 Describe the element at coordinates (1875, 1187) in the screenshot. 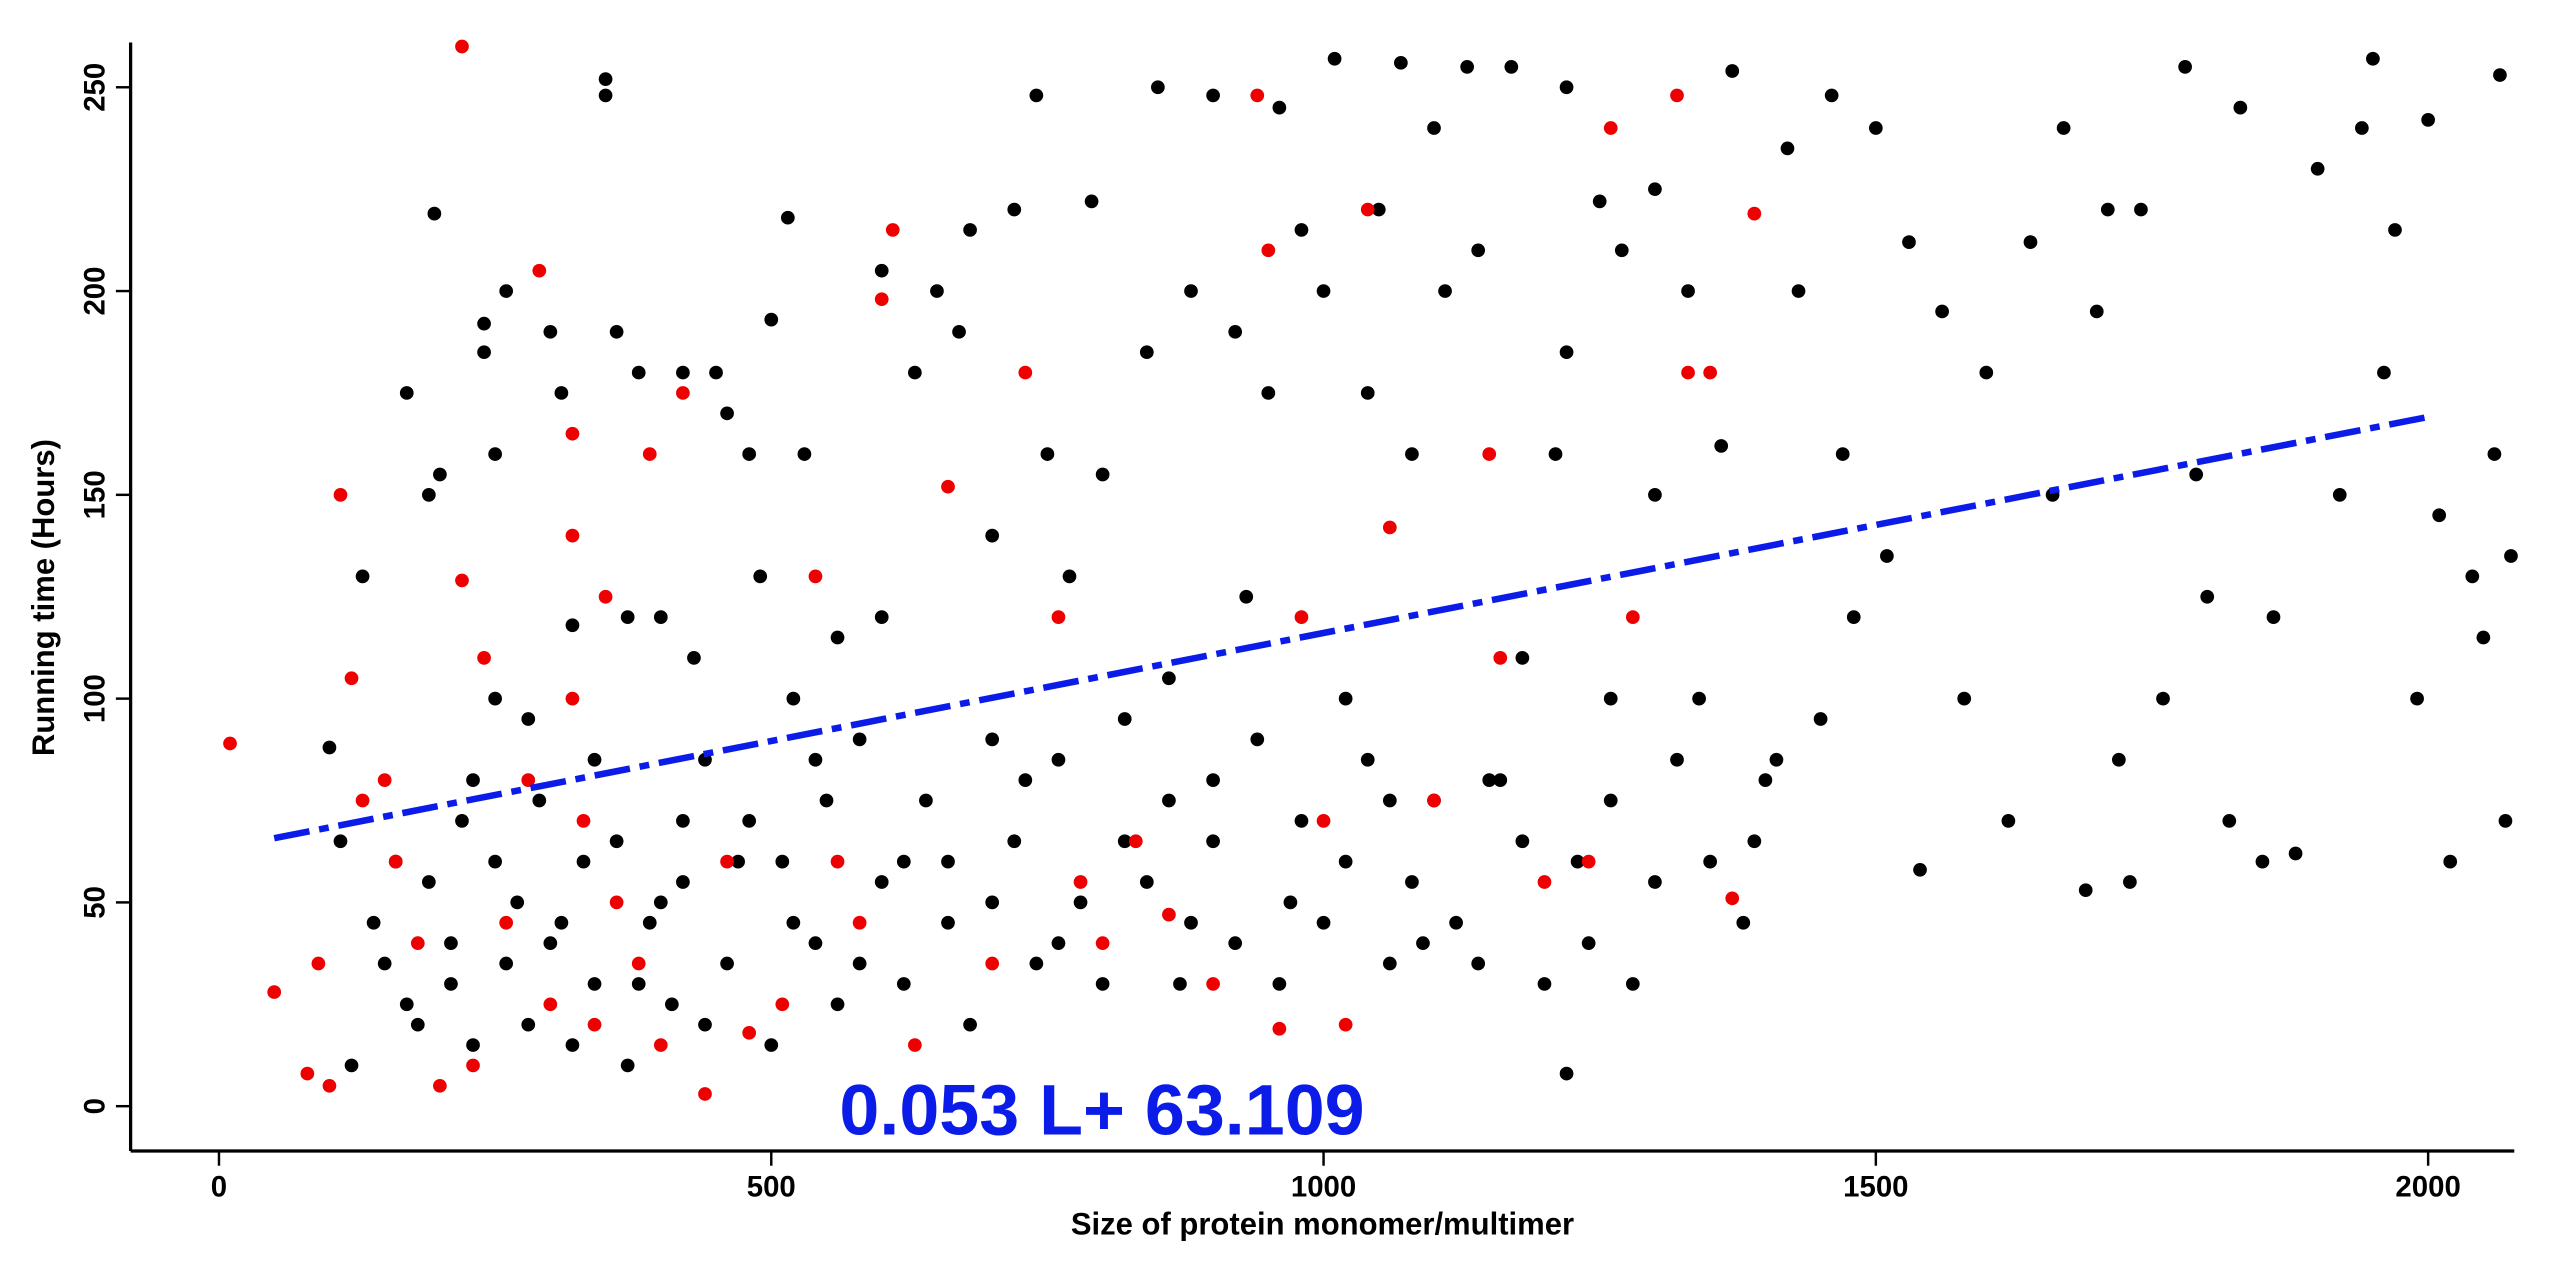

I see `x-tick-label: 1500` at that location.